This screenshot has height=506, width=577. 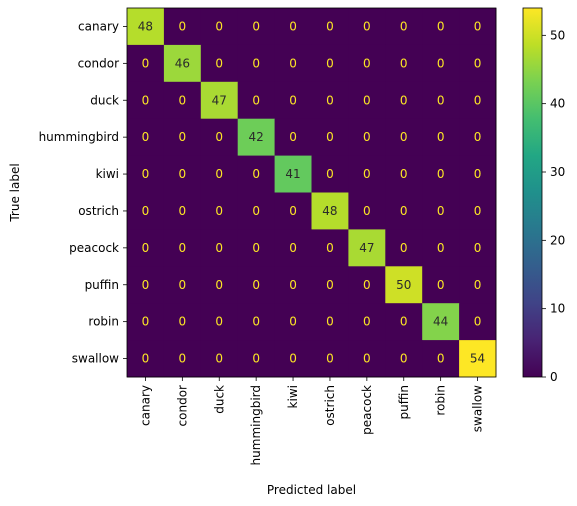 I want to click on x-tick-label: puffin, so click(x=404, y=402).